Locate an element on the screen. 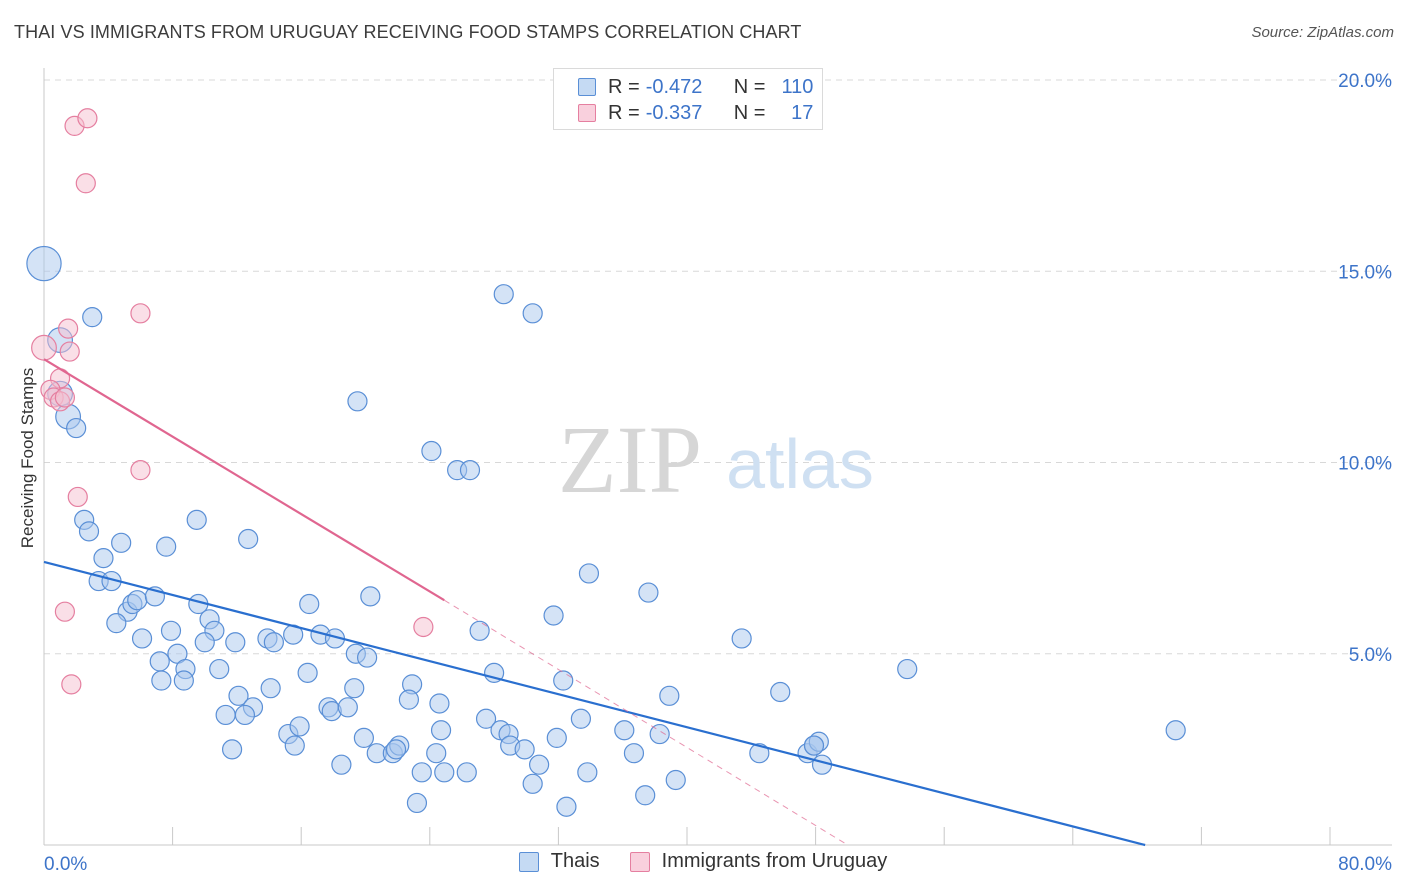 The height and width of the screenshot is (892, 1406). stats-legend: R = -0.472 N = 110 R = -0.337 N = 17 is located at coordinates (688, 99).